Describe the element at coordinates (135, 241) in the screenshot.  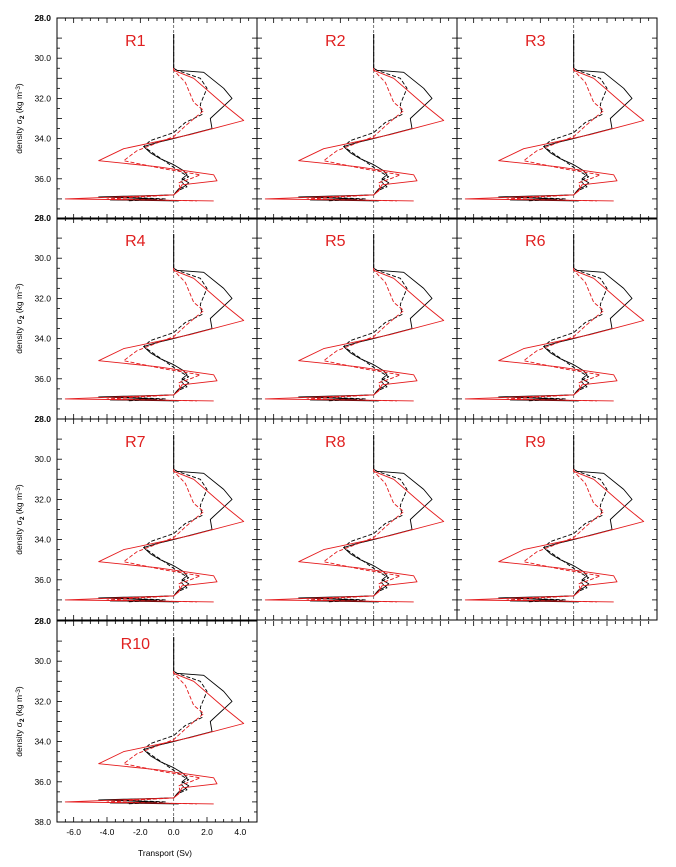
I see `panel-label: R4` at that location.